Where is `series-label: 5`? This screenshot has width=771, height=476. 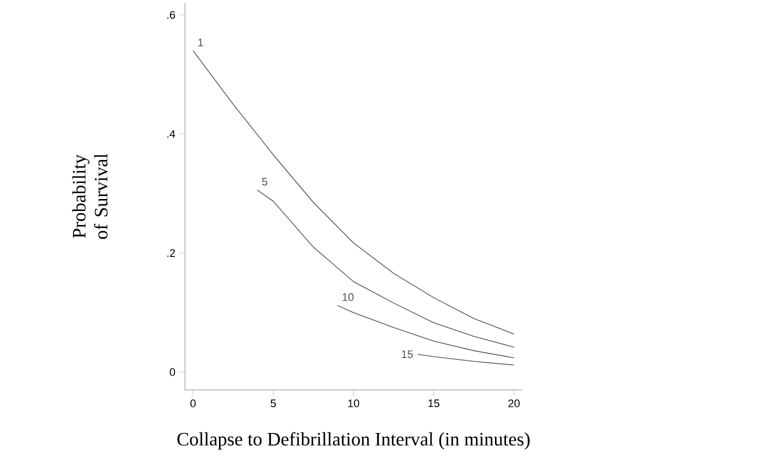
series-label: 5 is located at coordinates (265, 182).